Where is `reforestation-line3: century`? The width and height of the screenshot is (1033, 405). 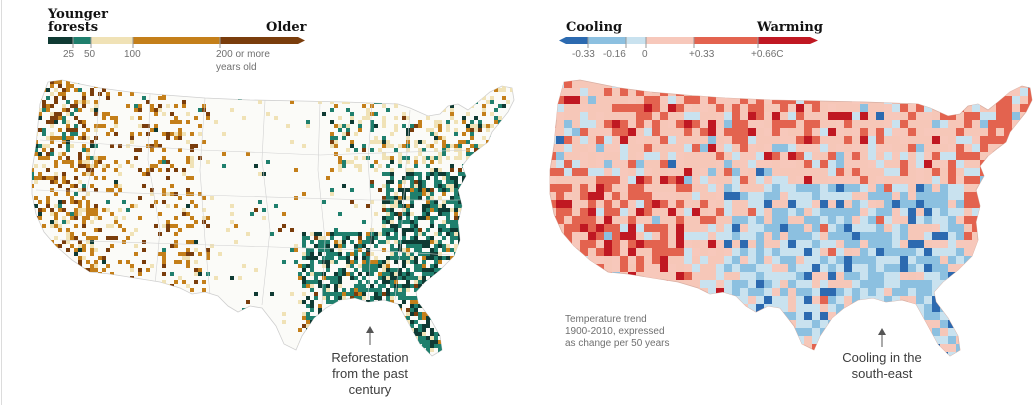
reforestation-line3: century is located at coordinates (370, 389).